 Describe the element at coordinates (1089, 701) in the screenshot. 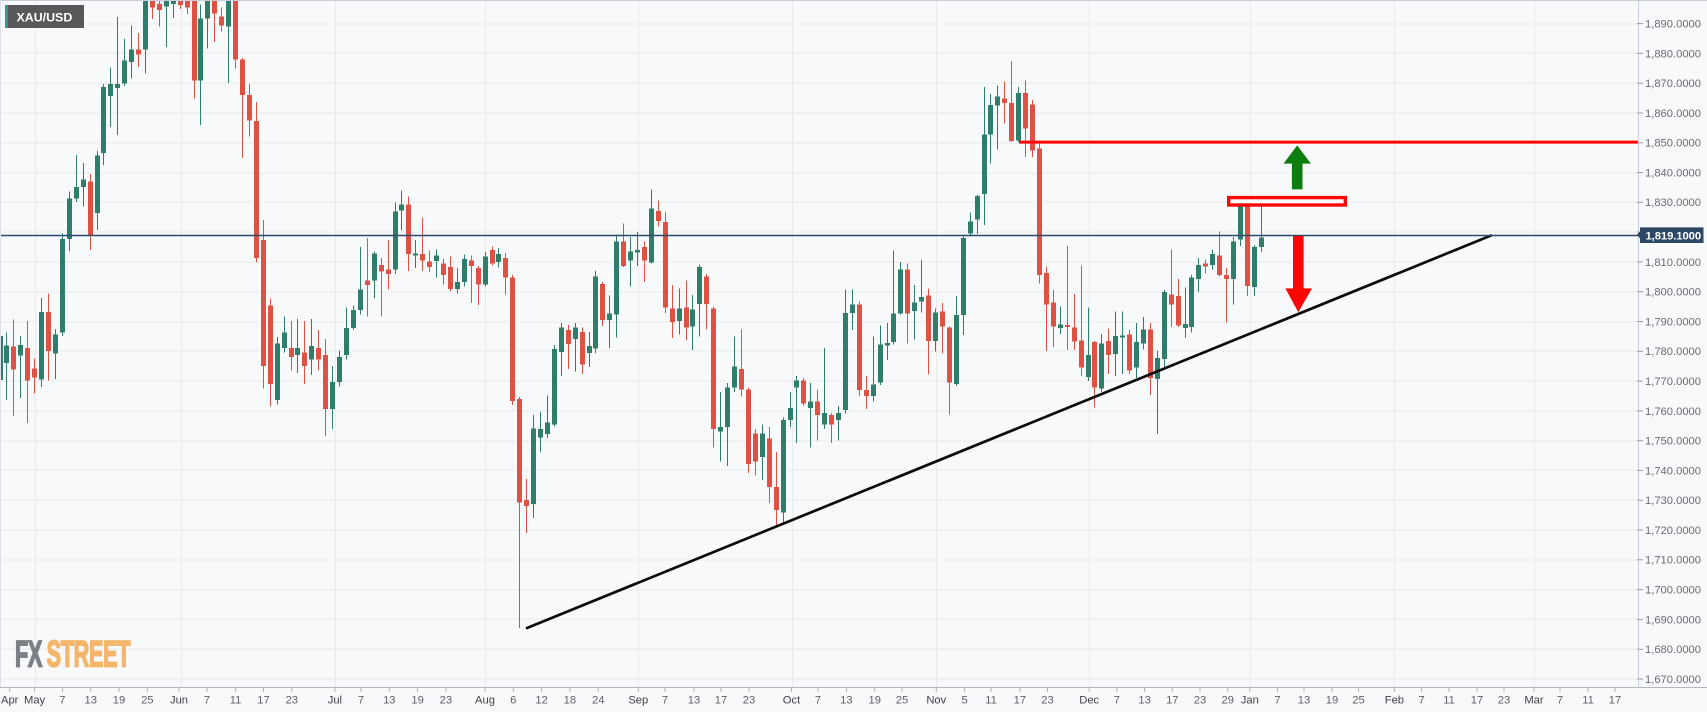

I see `svg-text: Dec` at that location.